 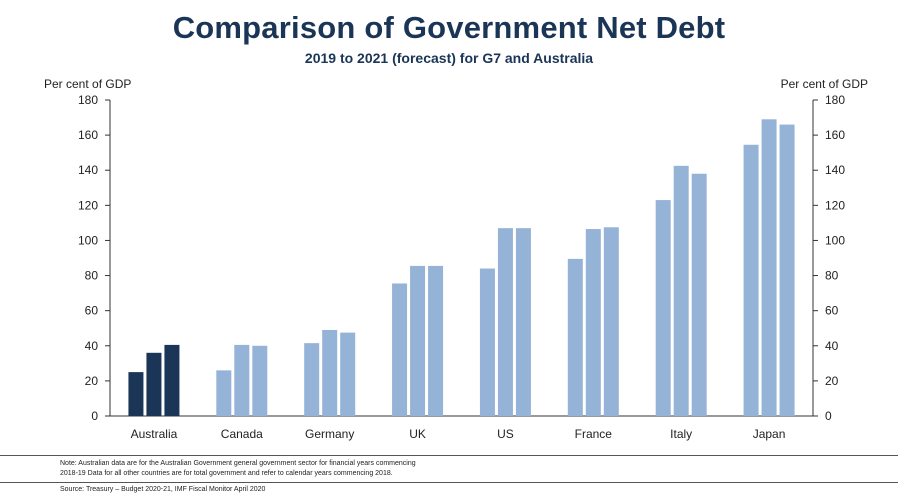 I want to click on left-tick-label: 60, so click(x=92, y=311).